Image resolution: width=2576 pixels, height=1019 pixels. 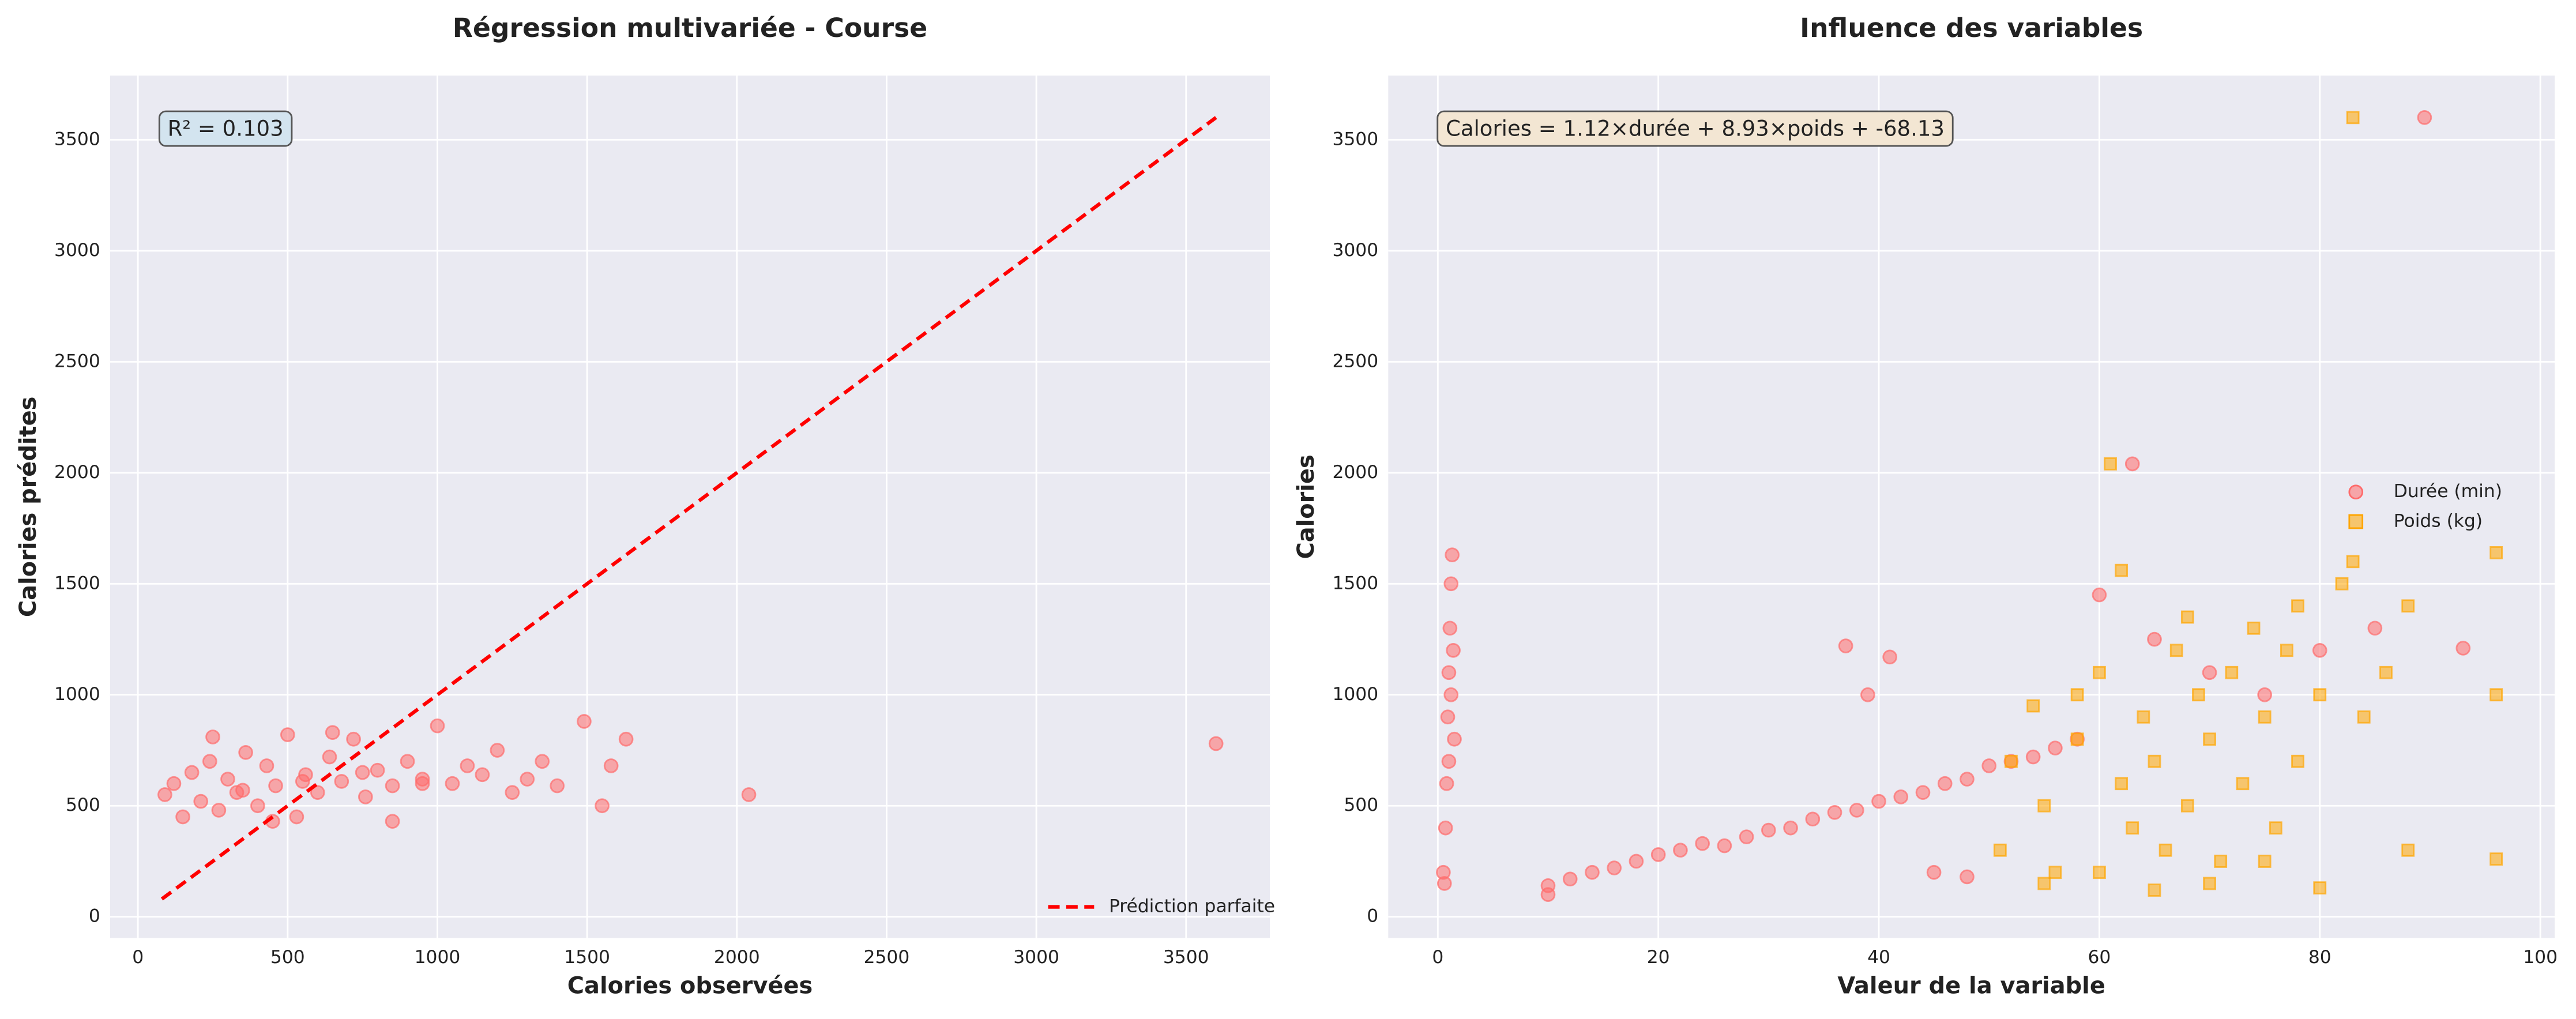 I want to click on y-tick-label: 3500, so click(x=1355, y=139).